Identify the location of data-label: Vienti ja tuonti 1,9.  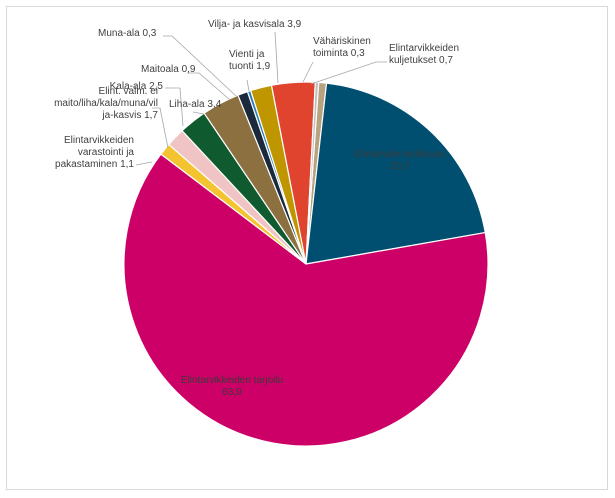
(250, 60).